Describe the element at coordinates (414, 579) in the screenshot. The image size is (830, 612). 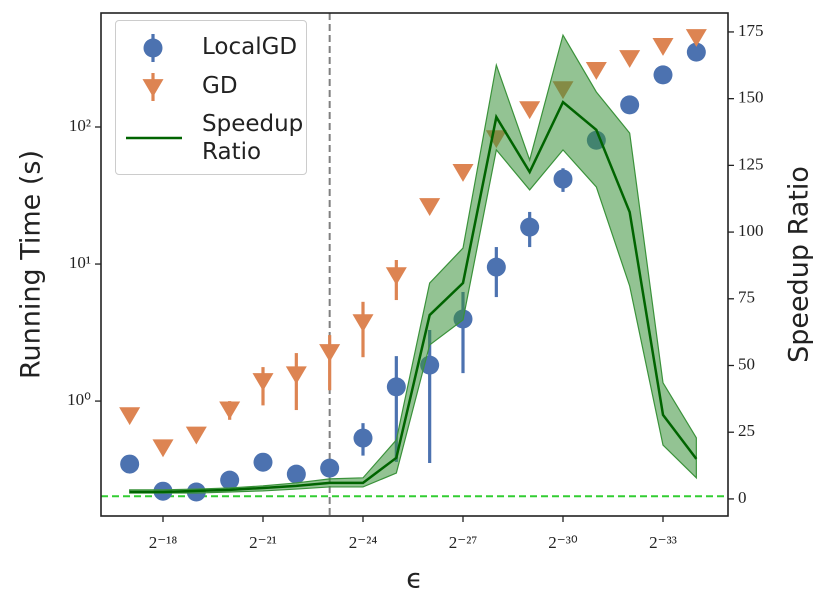
I see `x-axis-label: ϵ` at that location.